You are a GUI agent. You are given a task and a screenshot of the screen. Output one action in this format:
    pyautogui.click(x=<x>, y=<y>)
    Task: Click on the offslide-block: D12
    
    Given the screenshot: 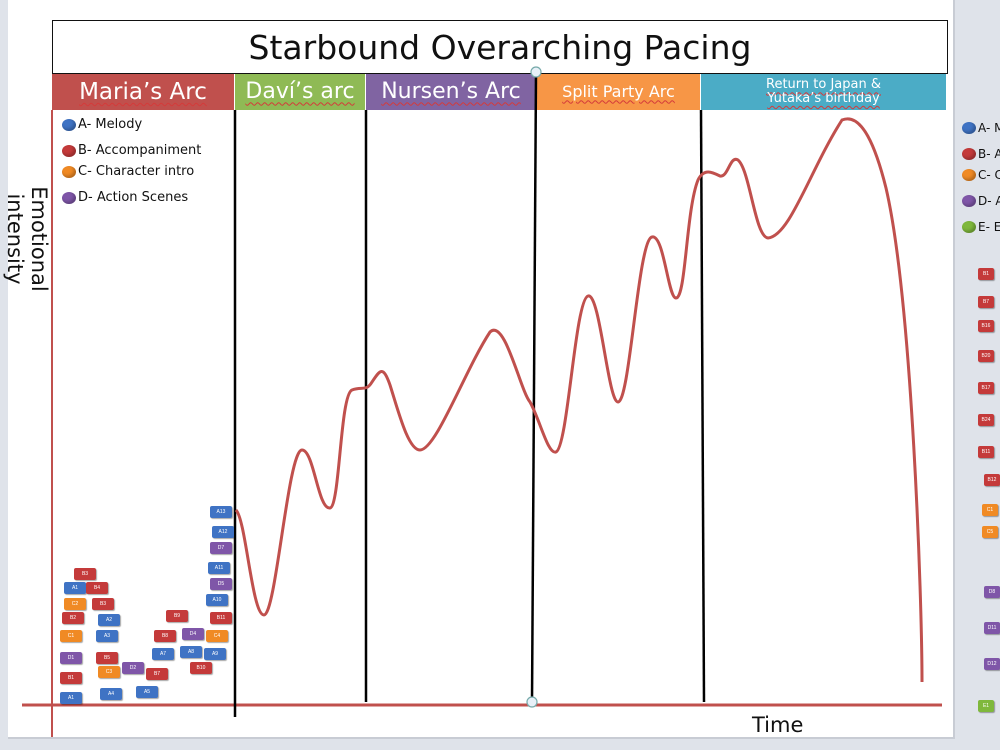 What is the action you would take?
    pyautogui.click(x=992, y=664)
    